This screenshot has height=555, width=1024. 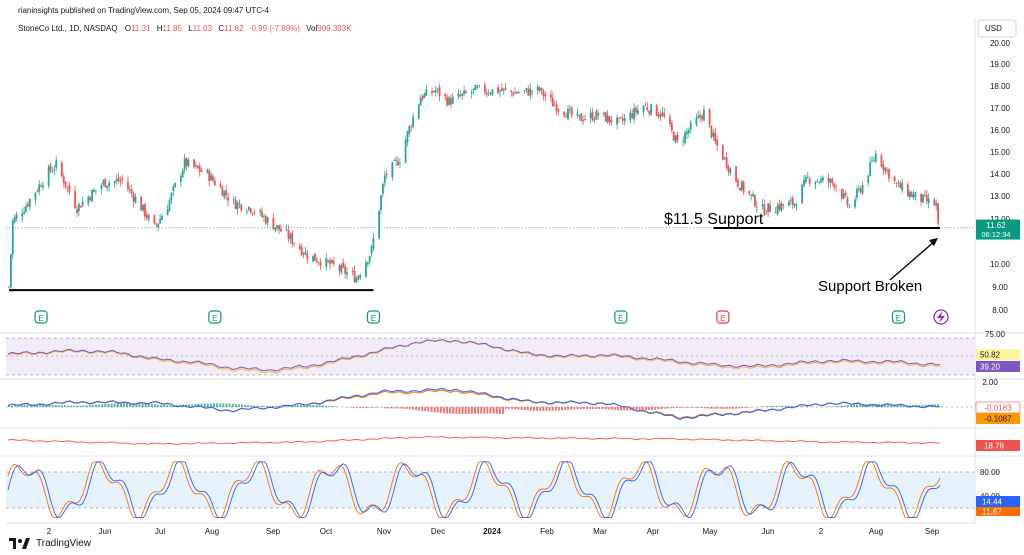 What do you see at coordinates (41, 317) in the screenshot?
I see `earnings-marker` at bounding box center [41, 317].